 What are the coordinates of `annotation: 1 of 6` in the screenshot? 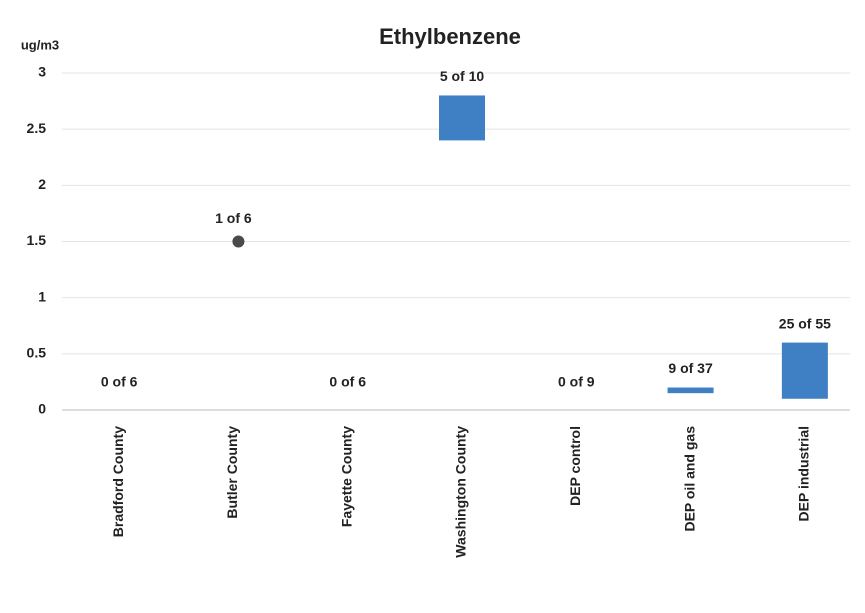 It's located at (233, 218).